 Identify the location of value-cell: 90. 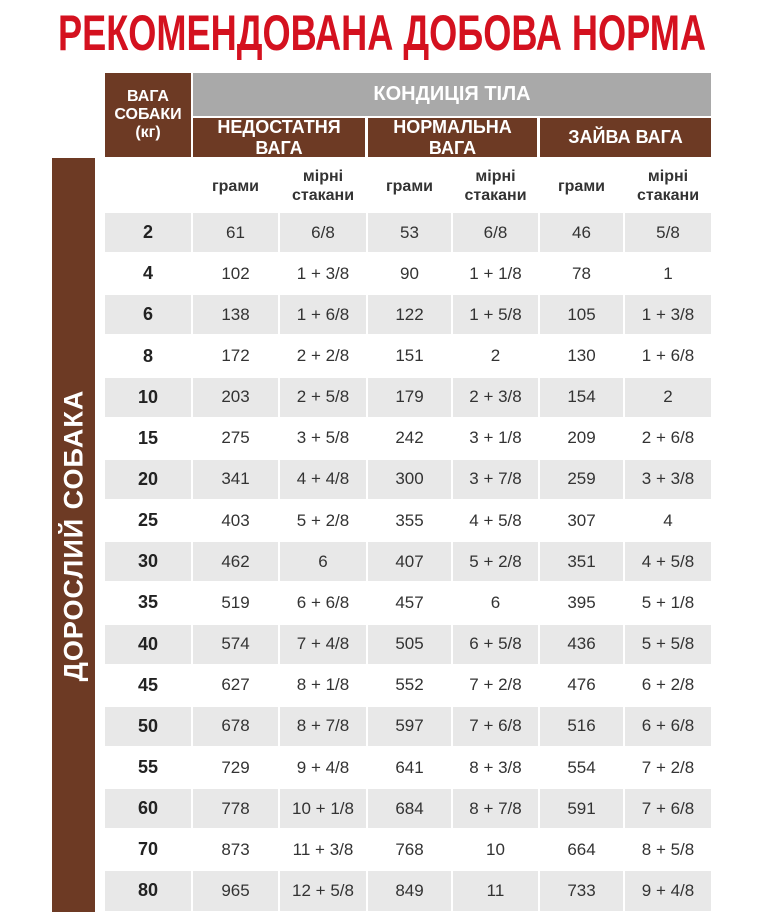
(409, 273).